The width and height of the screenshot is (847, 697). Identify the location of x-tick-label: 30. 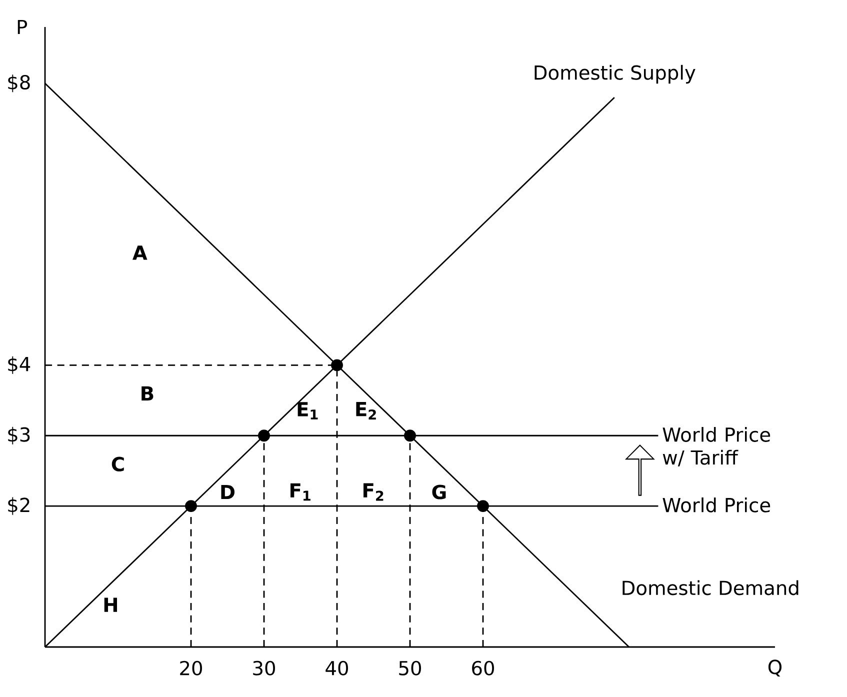
(264, 668).